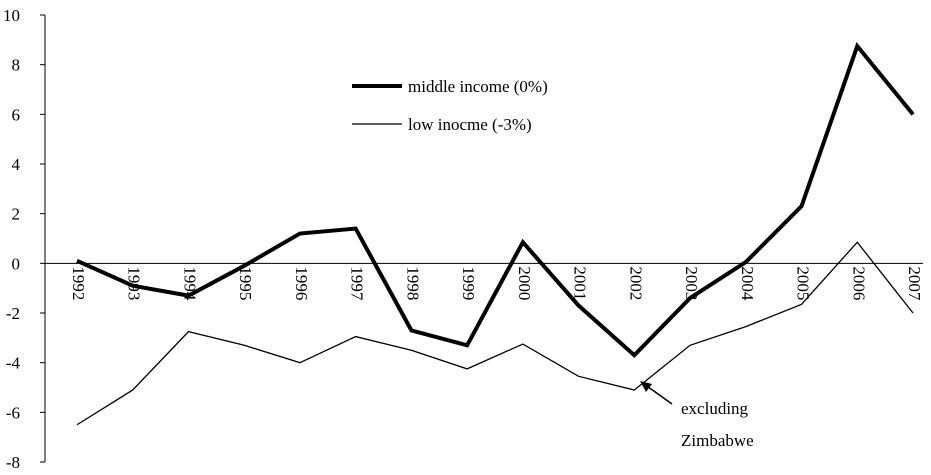 The image size is (931, 475). Describe the element at coordinates (470, 124) in the screenshot. I see `legend-label: low inocme (-3%)` at that location.